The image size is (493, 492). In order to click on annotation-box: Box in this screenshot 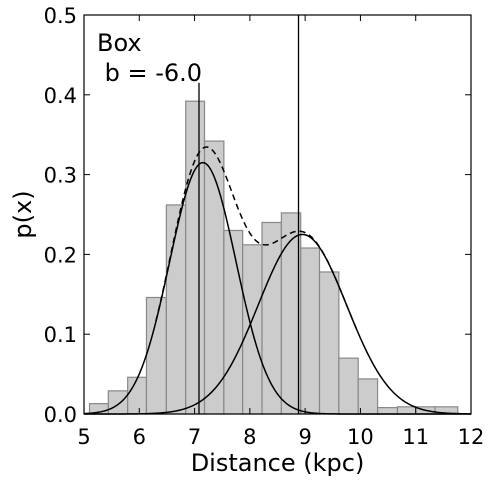, I will do `click(119, 43)`.